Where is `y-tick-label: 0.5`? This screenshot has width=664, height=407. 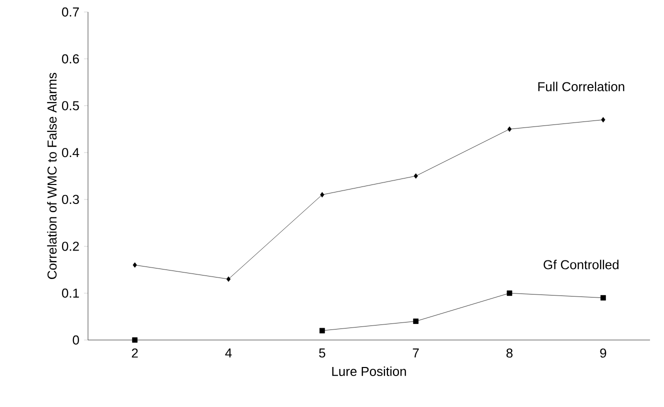 y-tick-label: 0.5 is located at coordinates (70, 105).